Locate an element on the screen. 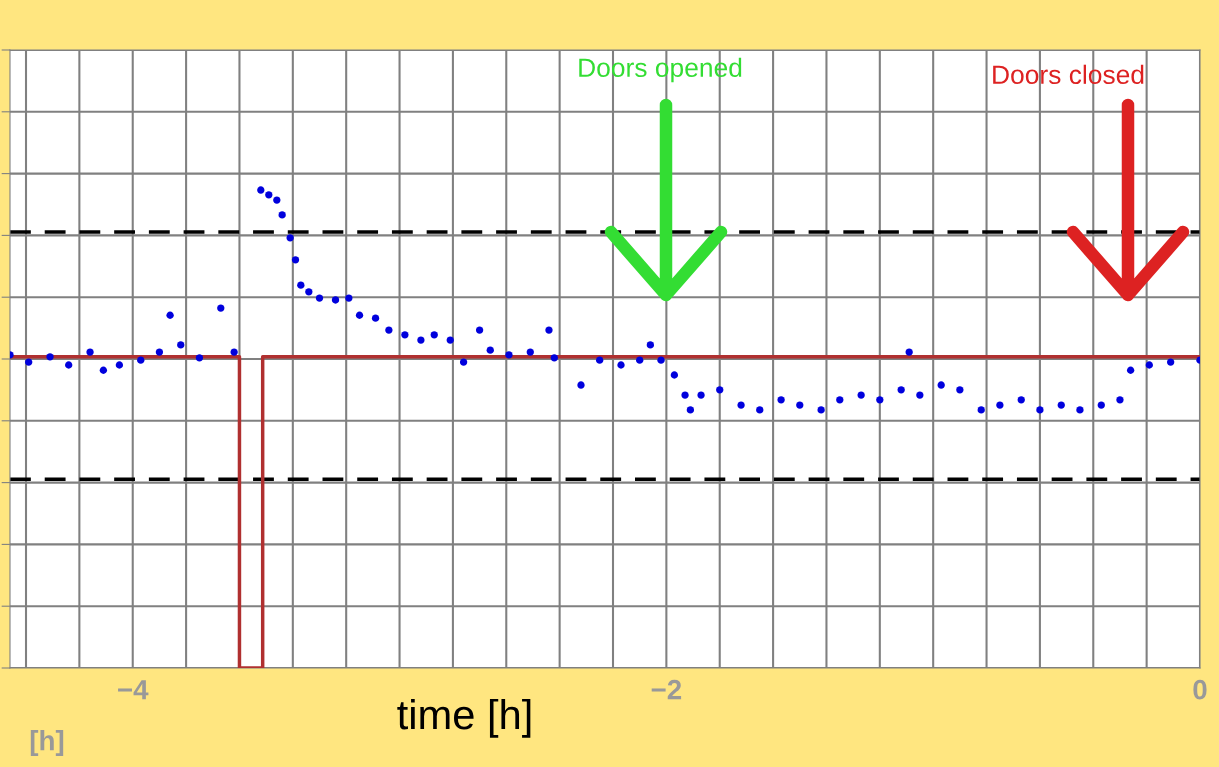  text: [h] is located at coordinates (47, 743).